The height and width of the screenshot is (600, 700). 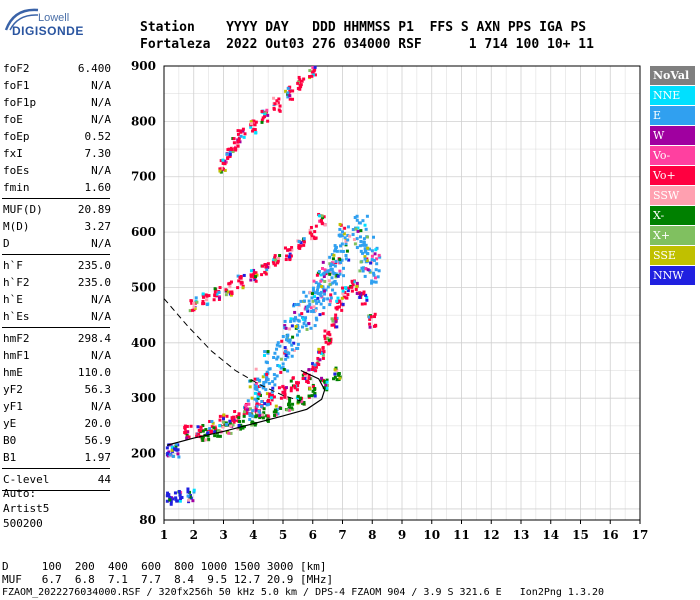 I want to click on y-tick-label: 400, so click(x=143, y=343).